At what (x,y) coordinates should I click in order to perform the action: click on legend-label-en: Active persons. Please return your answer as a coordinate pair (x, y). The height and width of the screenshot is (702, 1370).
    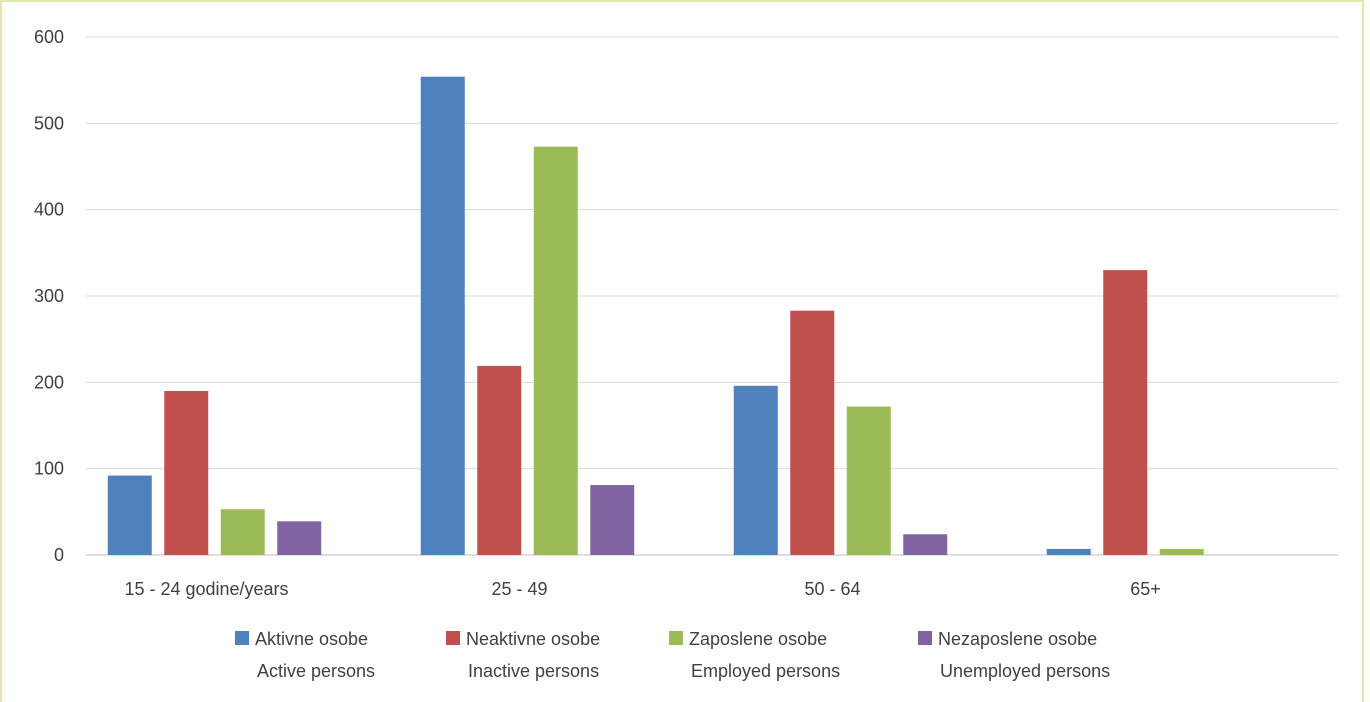
    Looking at the image, I should click on (316, 671).